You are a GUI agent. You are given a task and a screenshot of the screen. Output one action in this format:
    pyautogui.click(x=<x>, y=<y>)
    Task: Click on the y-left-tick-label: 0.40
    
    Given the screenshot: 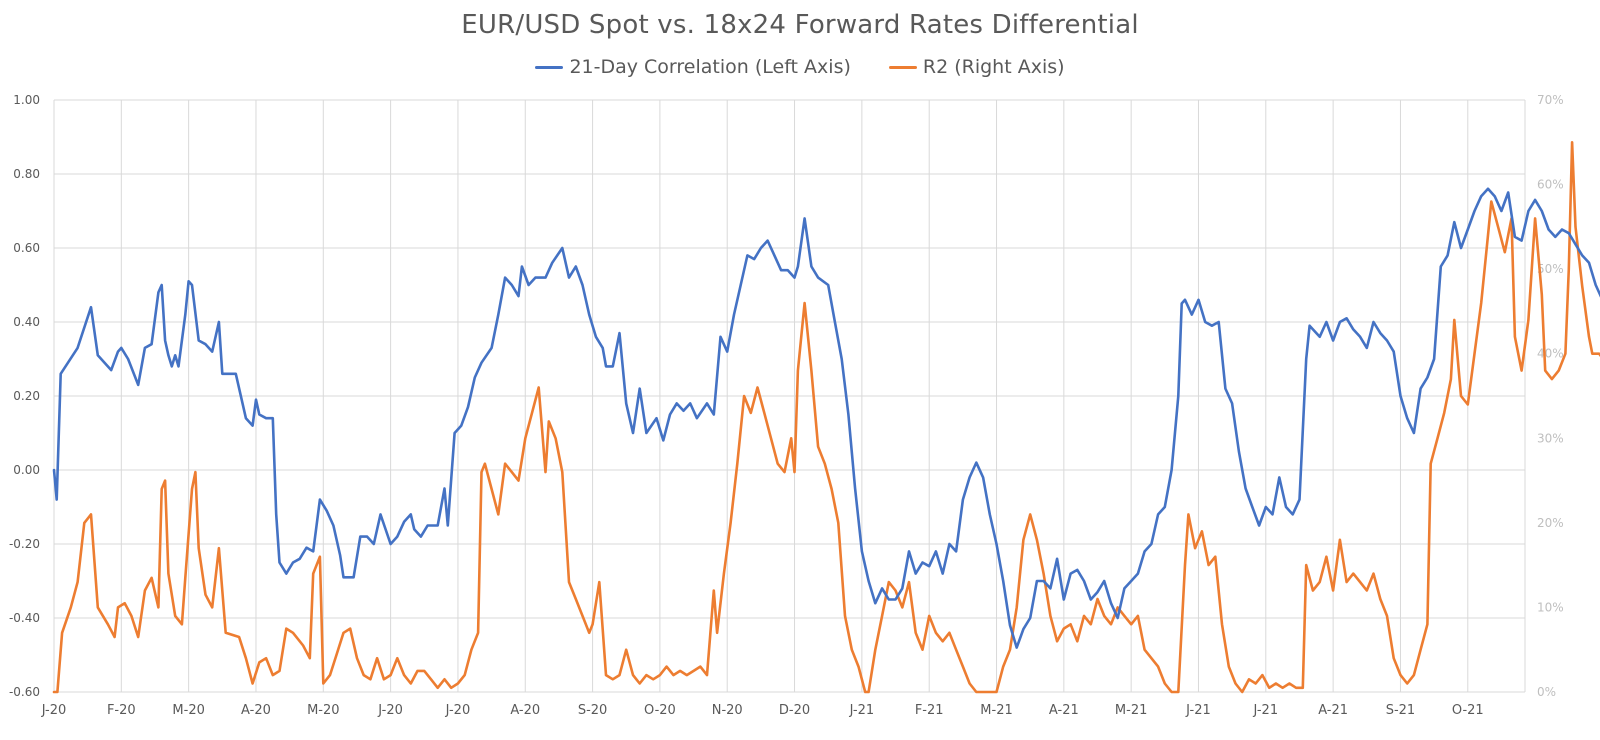 What is the action you would take?
    pyautogui.click(x=26, y=322)
    